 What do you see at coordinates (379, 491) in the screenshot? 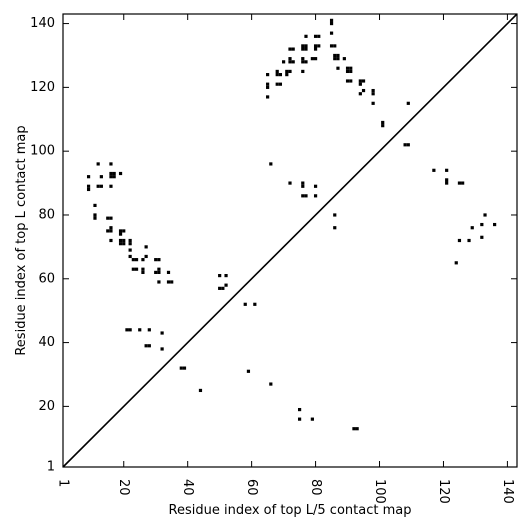
I see `x-tick-label: 100` at bounding box center [379, 491].